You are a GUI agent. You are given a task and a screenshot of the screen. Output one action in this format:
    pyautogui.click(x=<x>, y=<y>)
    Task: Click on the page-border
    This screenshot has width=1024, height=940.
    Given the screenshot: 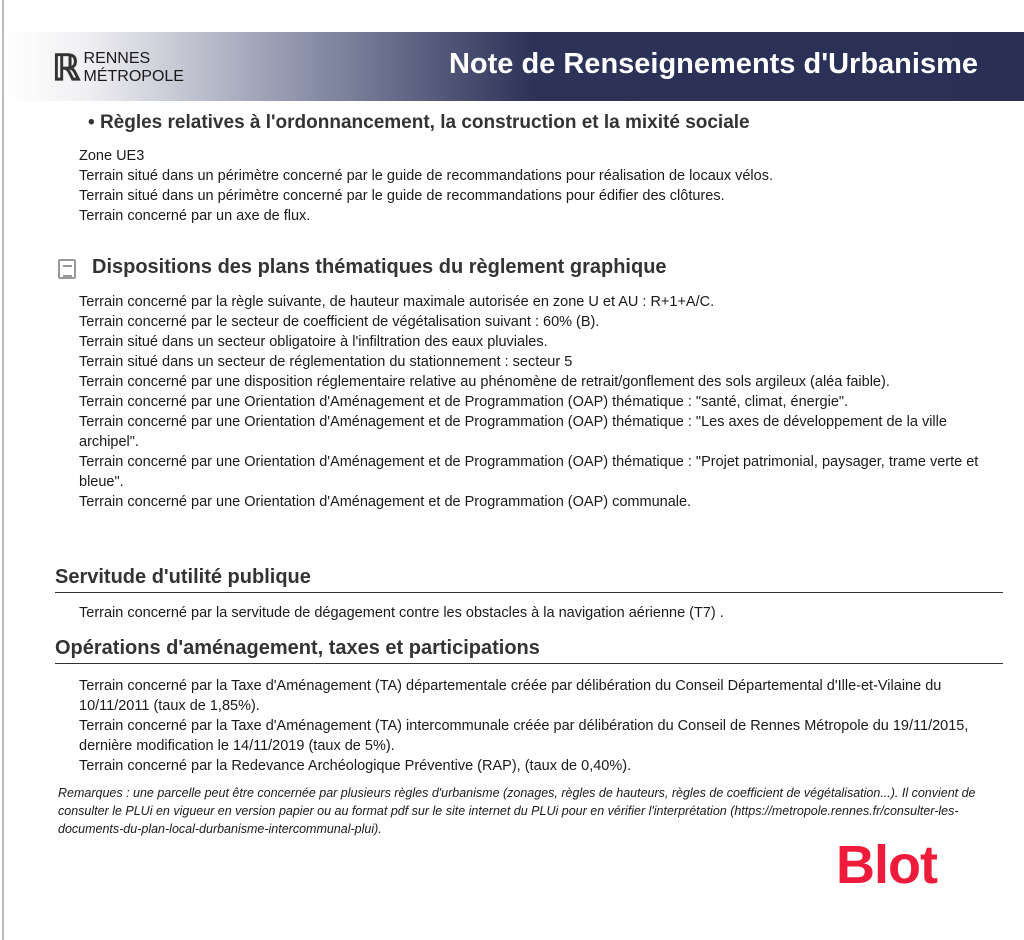 What is the action you would take?
    pyautogui.click(x=3, y=470)
    